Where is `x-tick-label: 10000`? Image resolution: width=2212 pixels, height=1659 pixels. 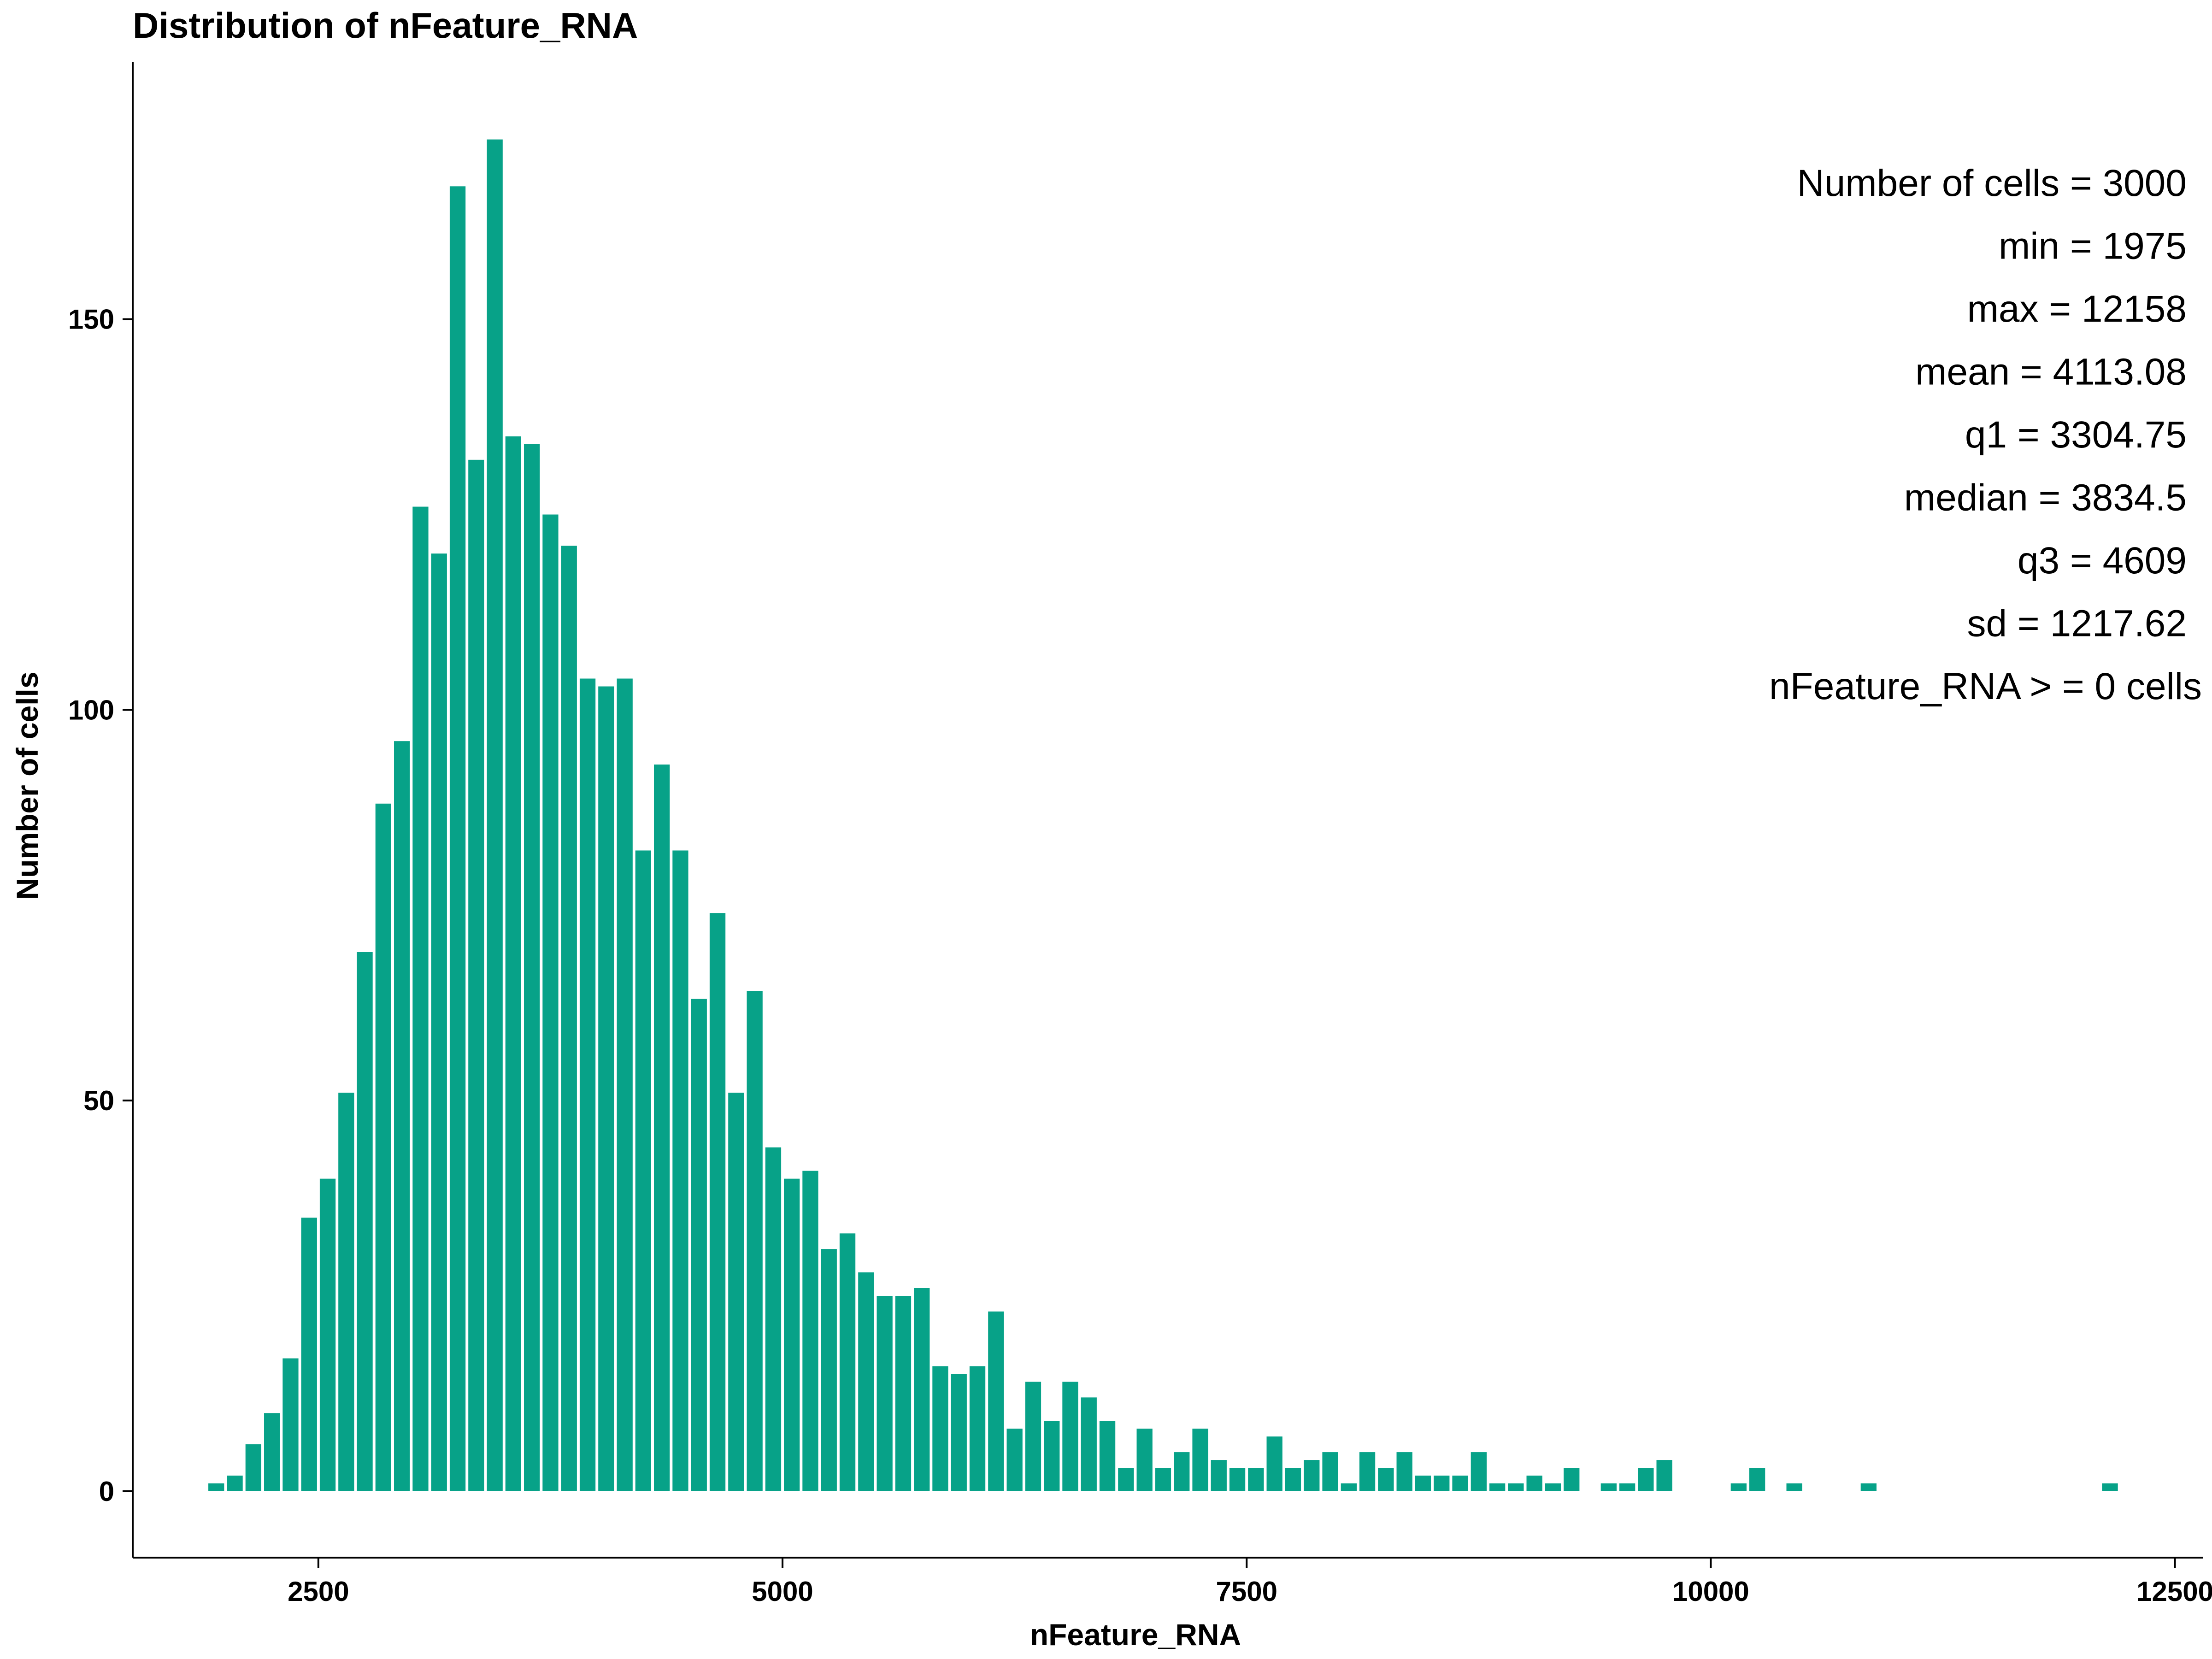
x-tick-label: 10000 is located at coordinates (1710, 1591).